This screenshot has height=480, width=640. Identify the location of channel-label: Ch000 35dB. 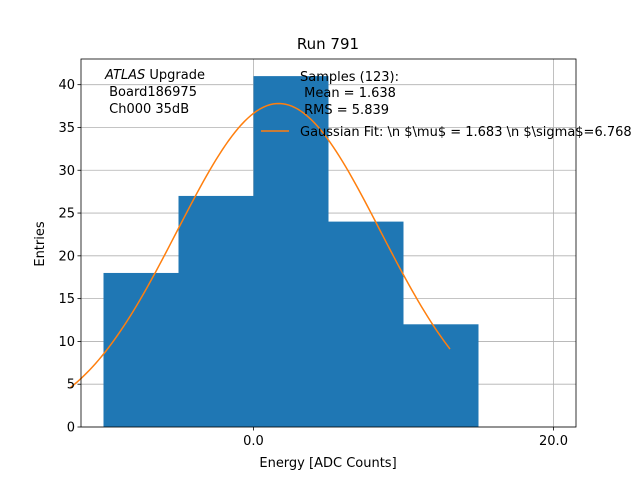
(147, 109).